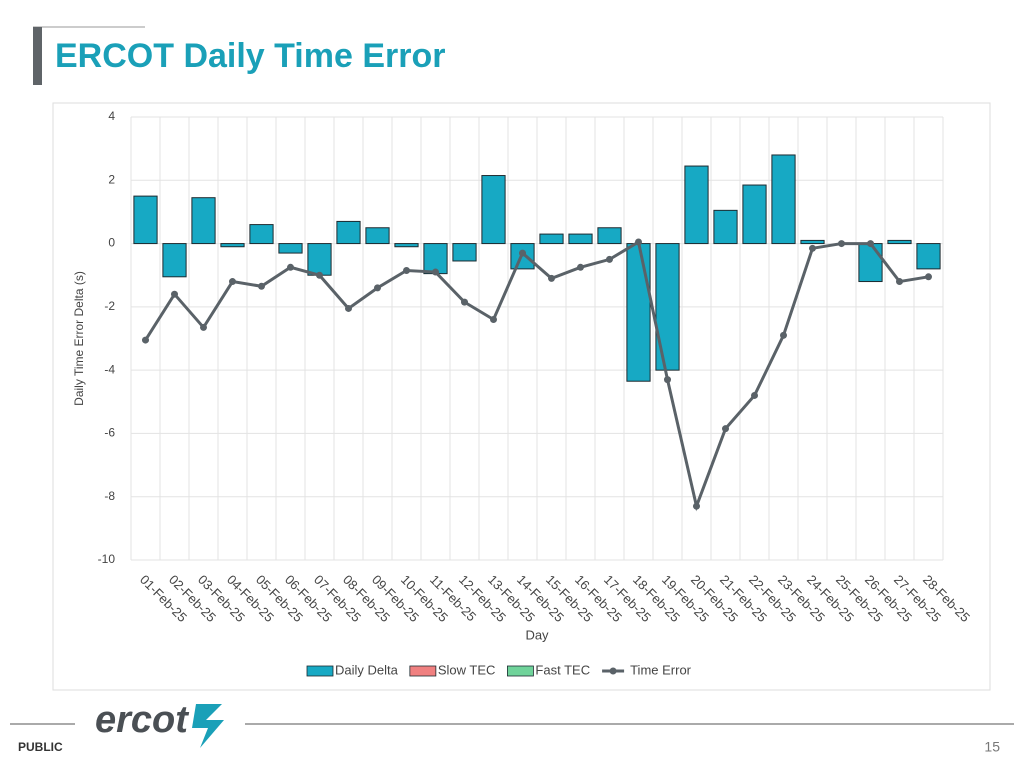 Image resolution: width=1024 pixels, height=773 pixels. I want to click on y-tick-label: -6, so click(109, 433).